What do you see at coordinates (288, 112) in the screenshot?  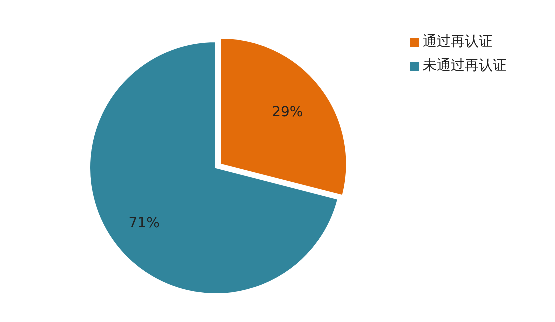 I see `data-label: 29%` at bounding box center [288, 112].